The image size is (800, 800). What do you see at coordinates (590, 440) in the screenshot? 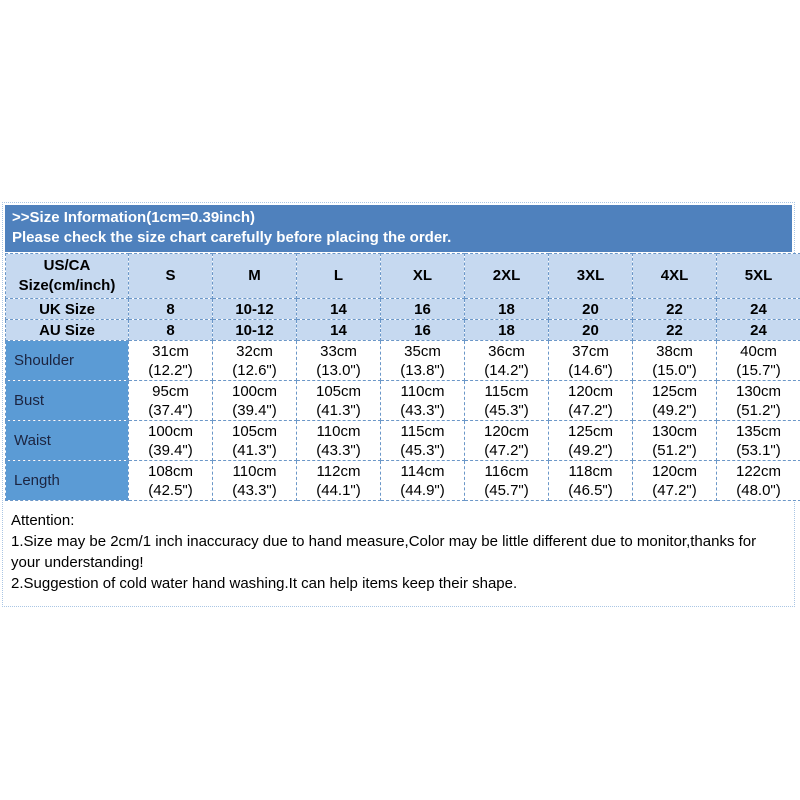
I see `waist-value: 125cm (49.2")` at bounding box center [590, 440].